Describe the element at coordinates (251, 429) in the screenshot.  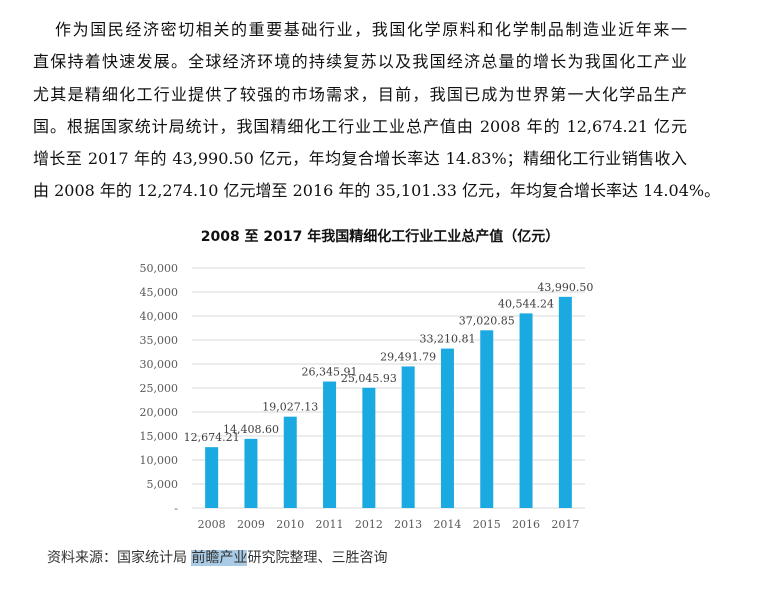
I see `data-label: 14,408.60` at that location.